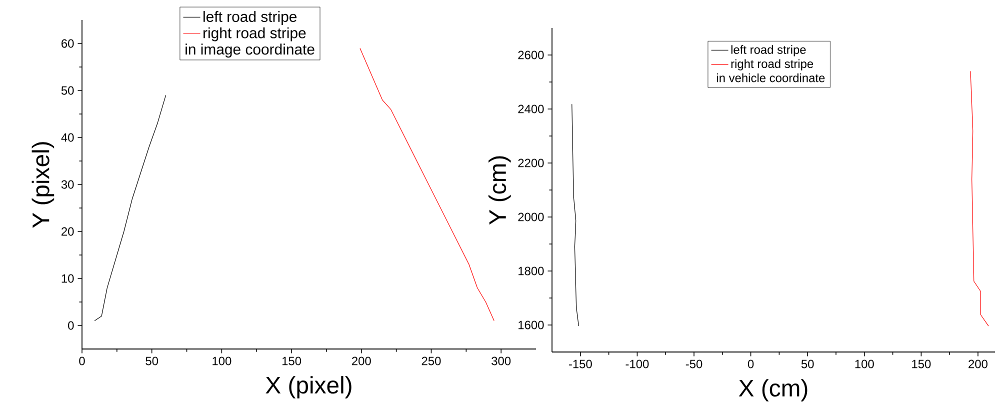  I want to click on x-tick-label: -100, so click(637, 364).